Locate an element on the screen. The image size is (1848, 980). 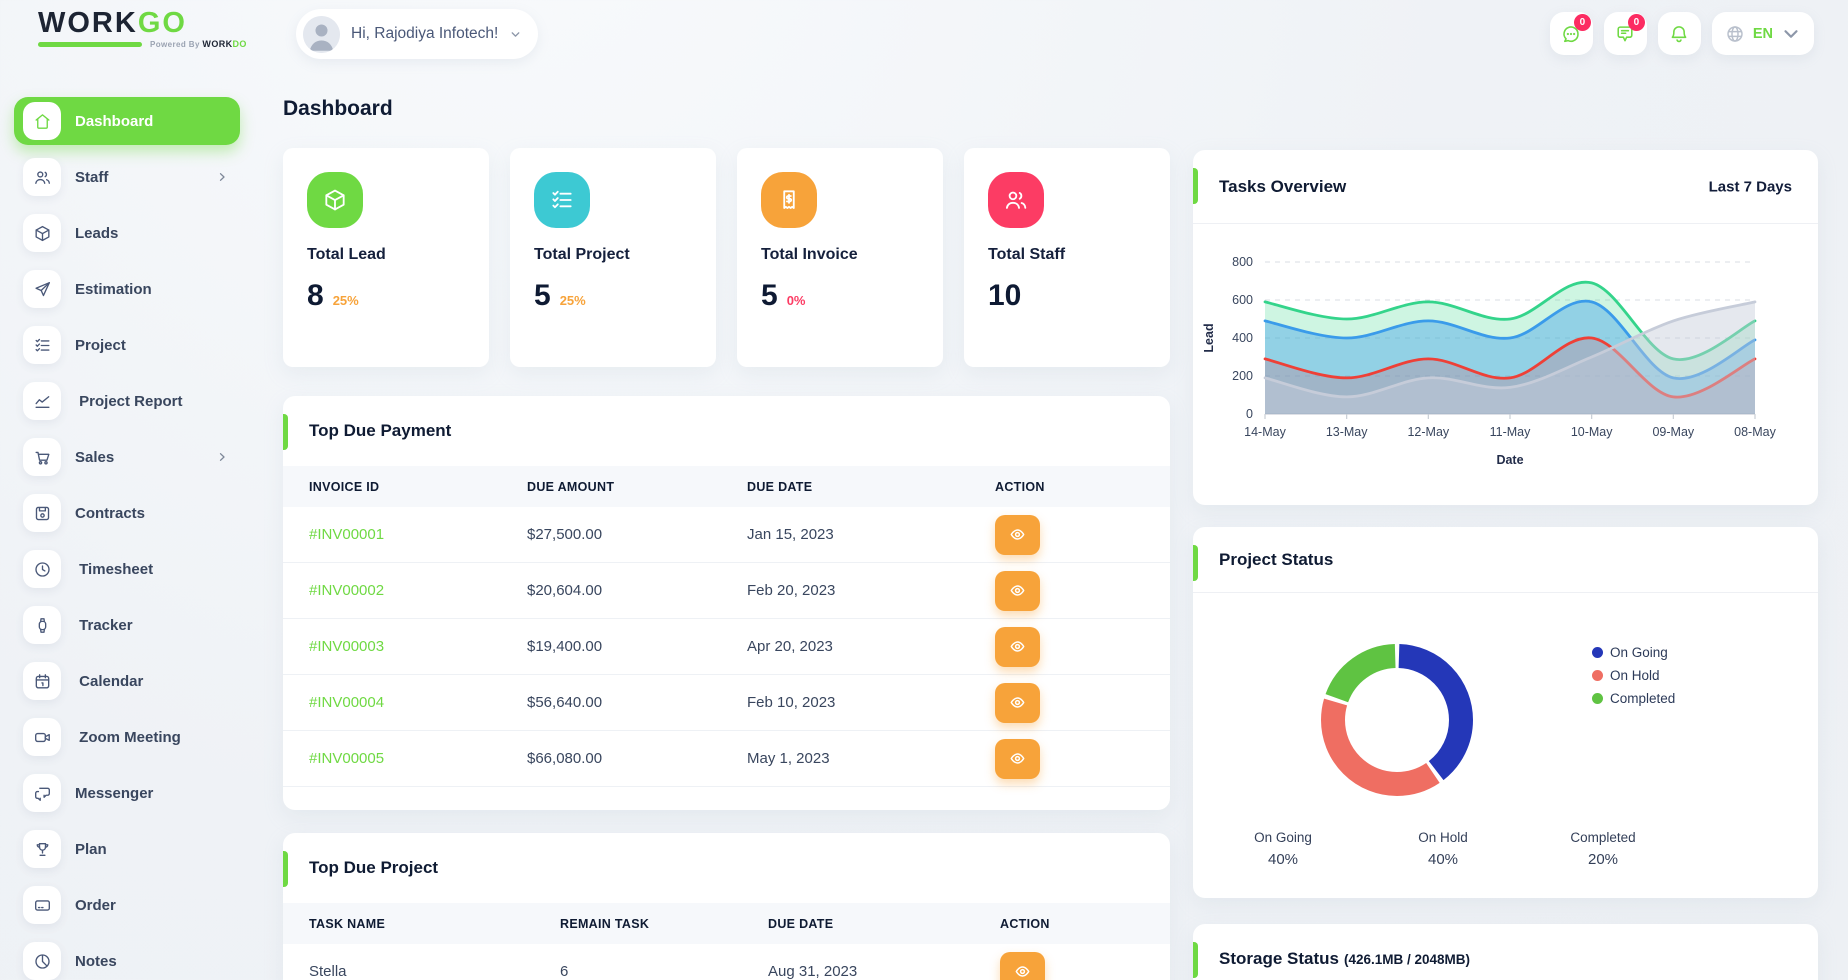
globe-icon is located at coordinates (1735, 34).